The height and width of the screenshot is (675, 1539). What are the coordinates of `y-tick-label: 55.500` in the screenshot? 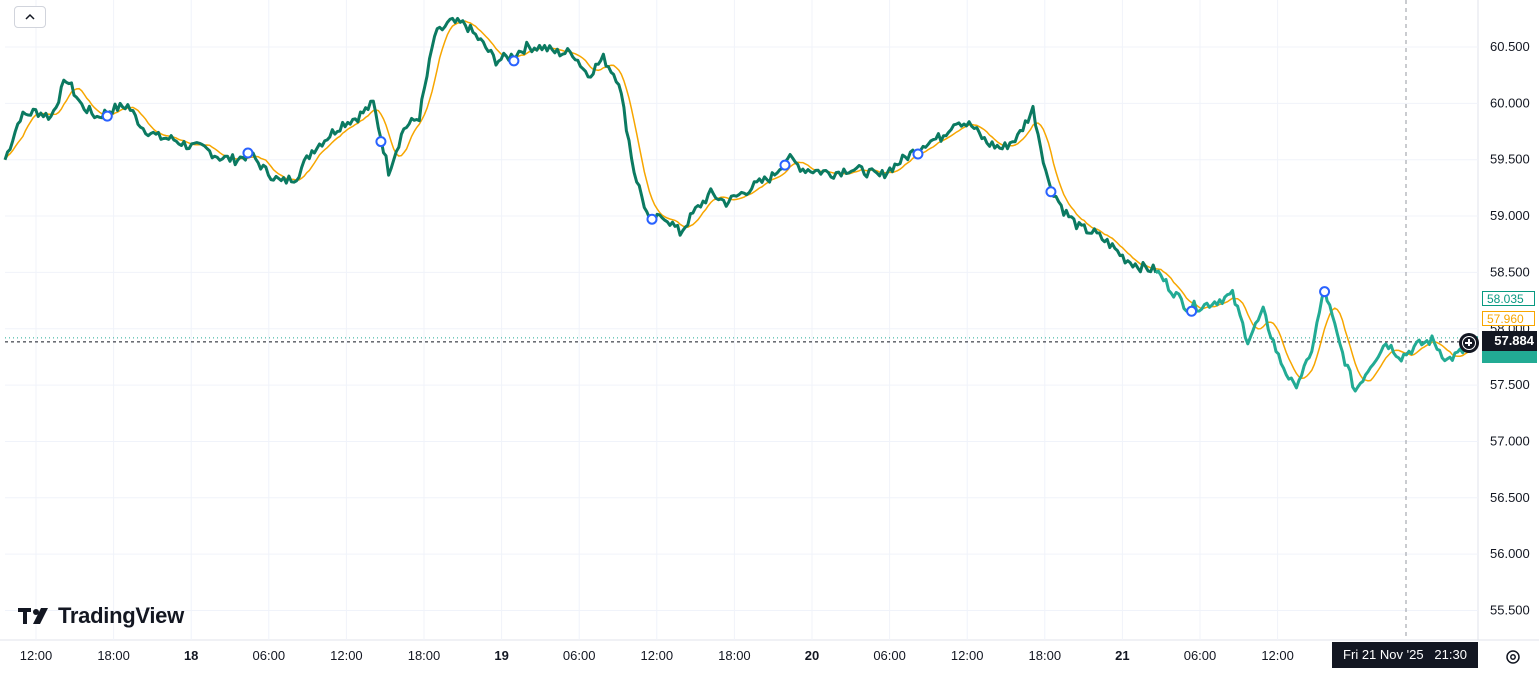 It's located at (1510, 610).